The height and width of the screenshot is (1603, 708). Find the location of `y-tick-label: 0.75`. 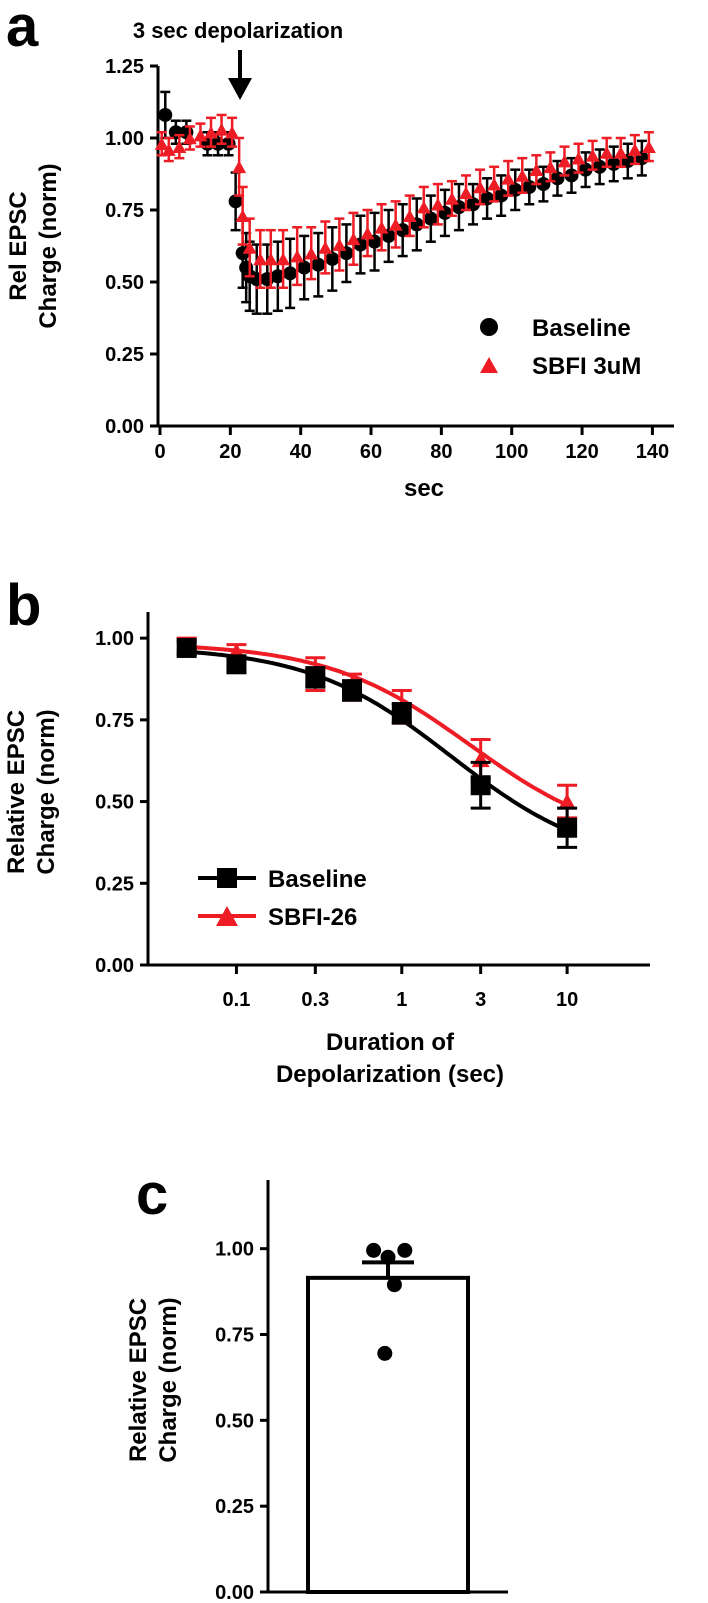

y-tick-label: 0.75 is located at coordinates (234, 1336).